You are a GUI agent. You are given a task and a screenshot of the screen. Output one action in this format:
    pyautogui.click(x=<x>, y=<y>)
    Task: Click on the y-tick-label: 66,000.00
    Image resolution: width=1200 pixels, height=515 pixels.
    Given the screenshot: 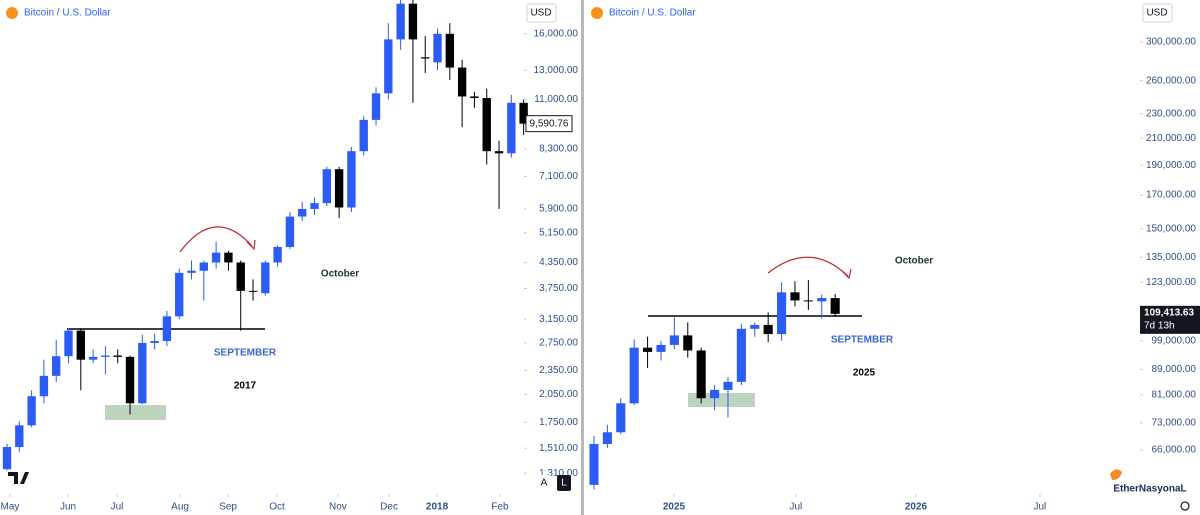 What is the action you would take?
    pyautogui.click(x=1174, y=450)
    